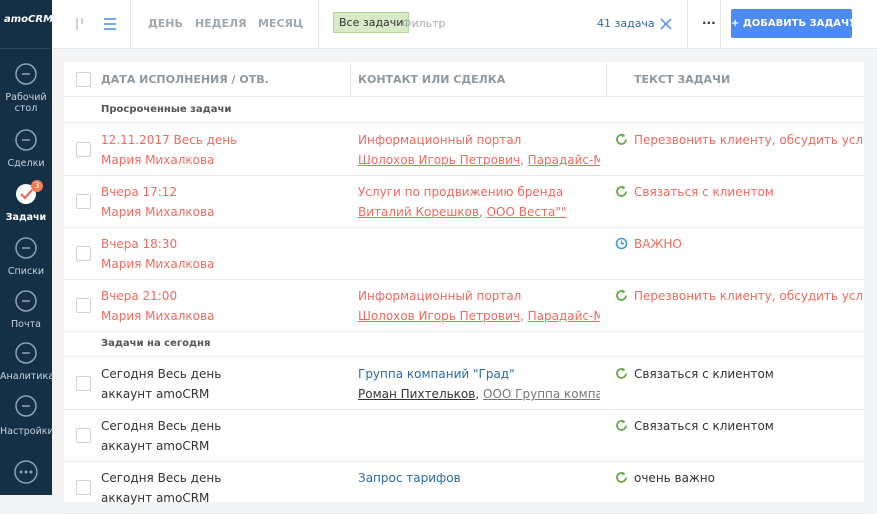 The width and height of the screenshot is (877, 514). What do you see at coordinates (606, 79) in the screenshot?
I see `column-divider` at bounding box center [606, 79].